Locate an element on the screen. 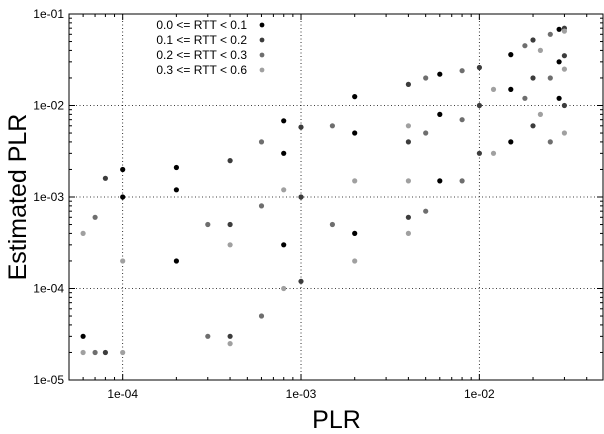 The image size is (604, 434). y-tick-label: 1e-05 is located at coordinates (48, 380).